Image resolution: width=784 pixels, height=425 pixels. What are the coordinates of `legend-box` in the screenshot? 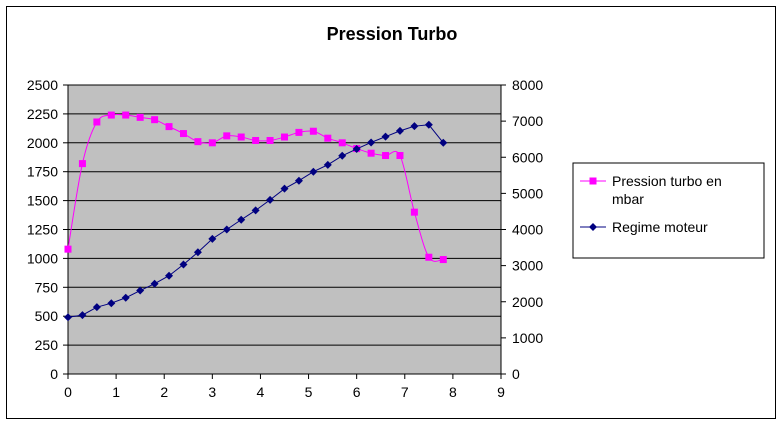 It's located at (668, 210).